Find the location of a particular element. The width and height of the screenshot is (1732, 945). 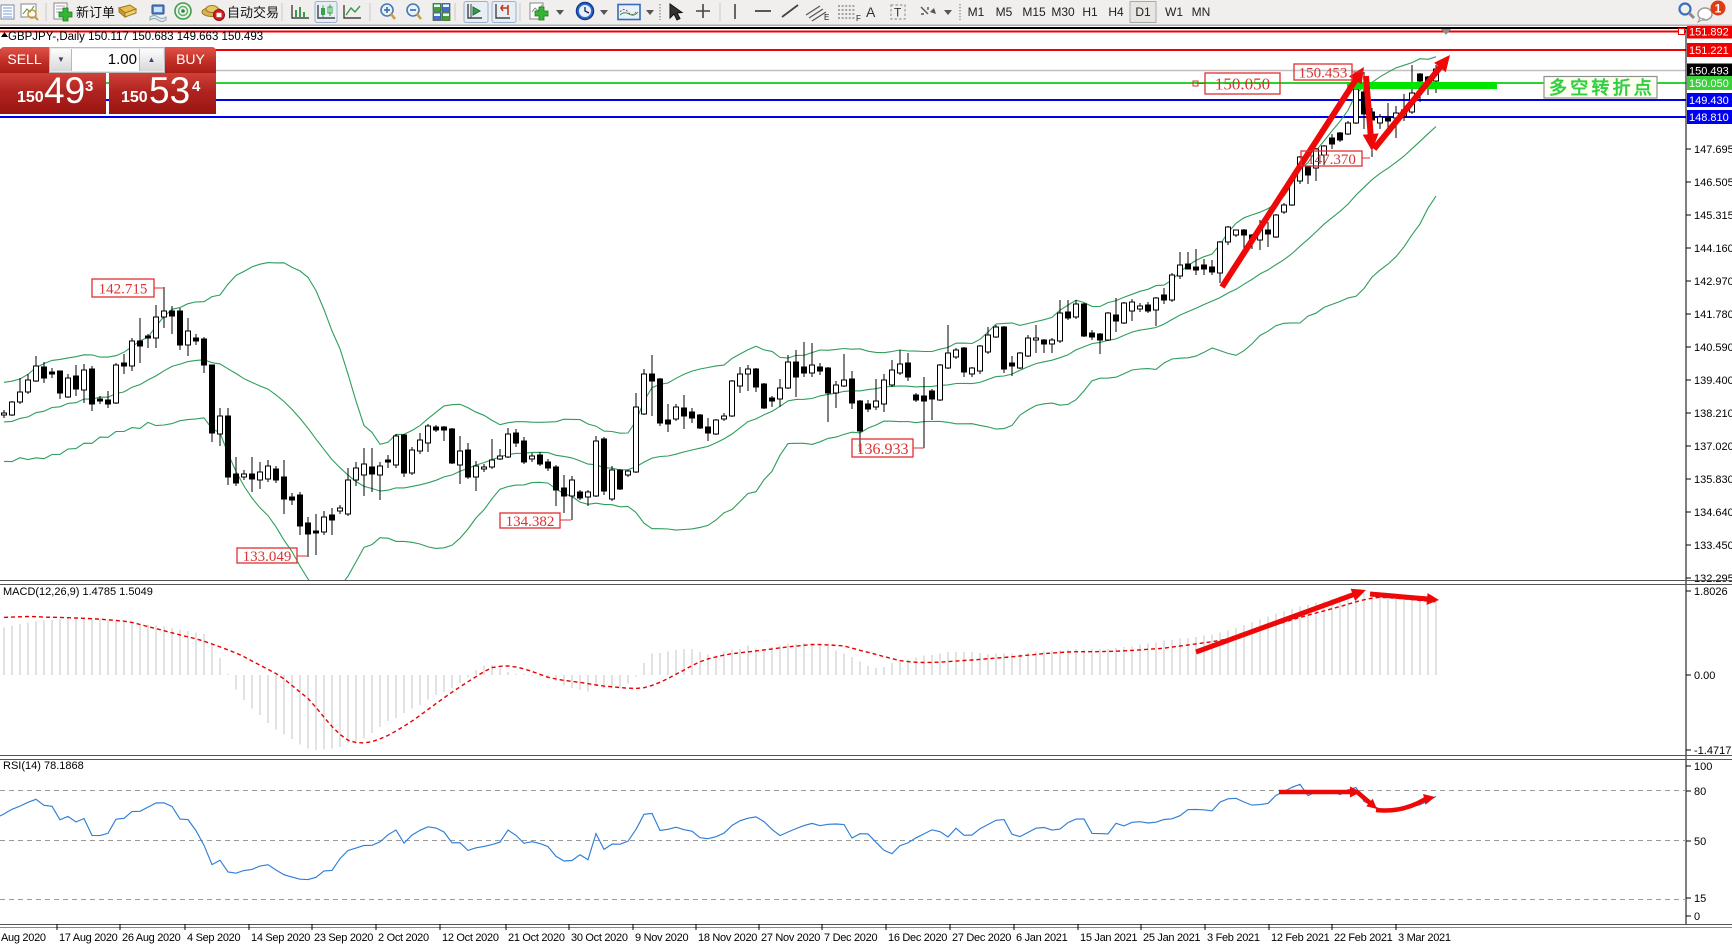

svg-text: 147.370 is located at coordinates (1331, 160).